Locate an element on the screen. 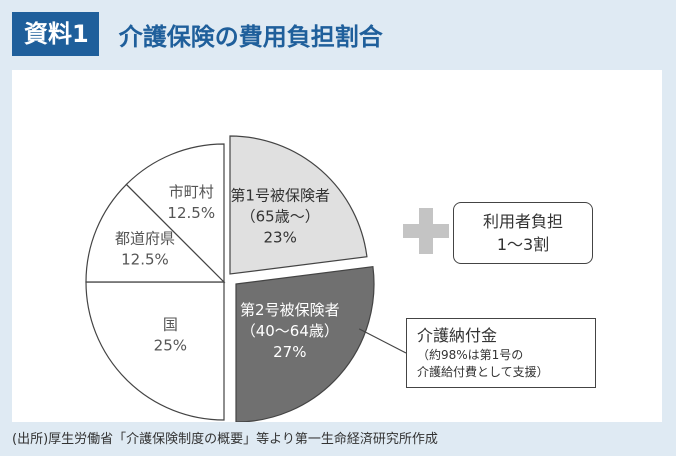 This screenshot has width=676, height=456. user-burden-box: 利用者負担 1～3割 is located at coordinates (523, 233).